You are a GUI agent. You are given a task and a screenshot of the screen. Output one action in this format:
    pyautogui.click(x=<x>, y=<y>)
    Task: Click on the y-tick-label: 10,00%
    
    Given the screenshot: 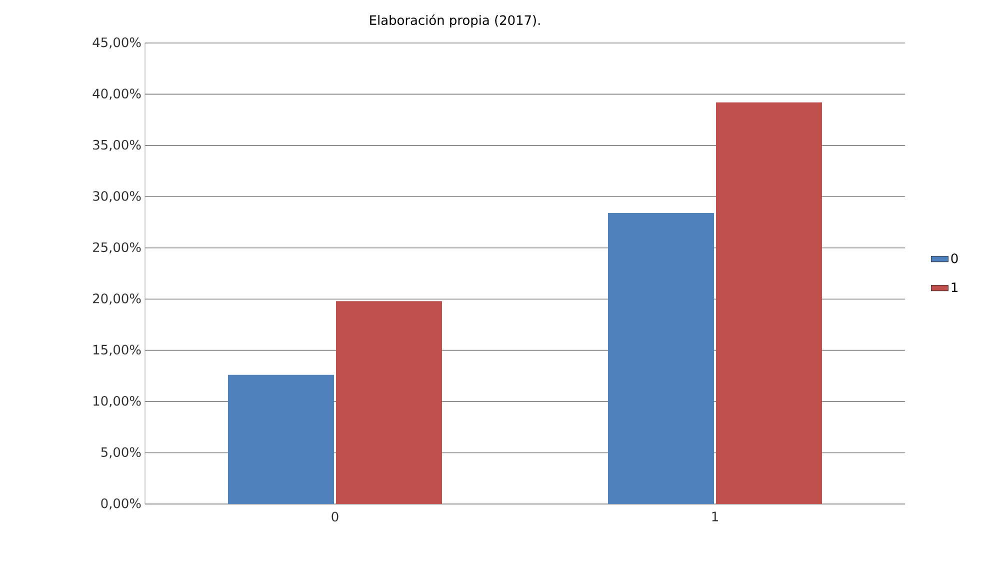 What is the action you would take?
    pyautogui.click(x=117, y=402)
    